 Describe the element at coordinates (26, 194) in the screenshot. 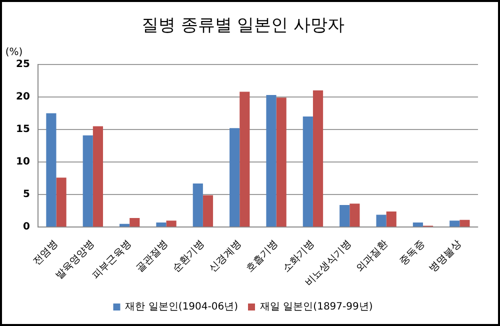

I see `y-tick-label: 5` at that location.